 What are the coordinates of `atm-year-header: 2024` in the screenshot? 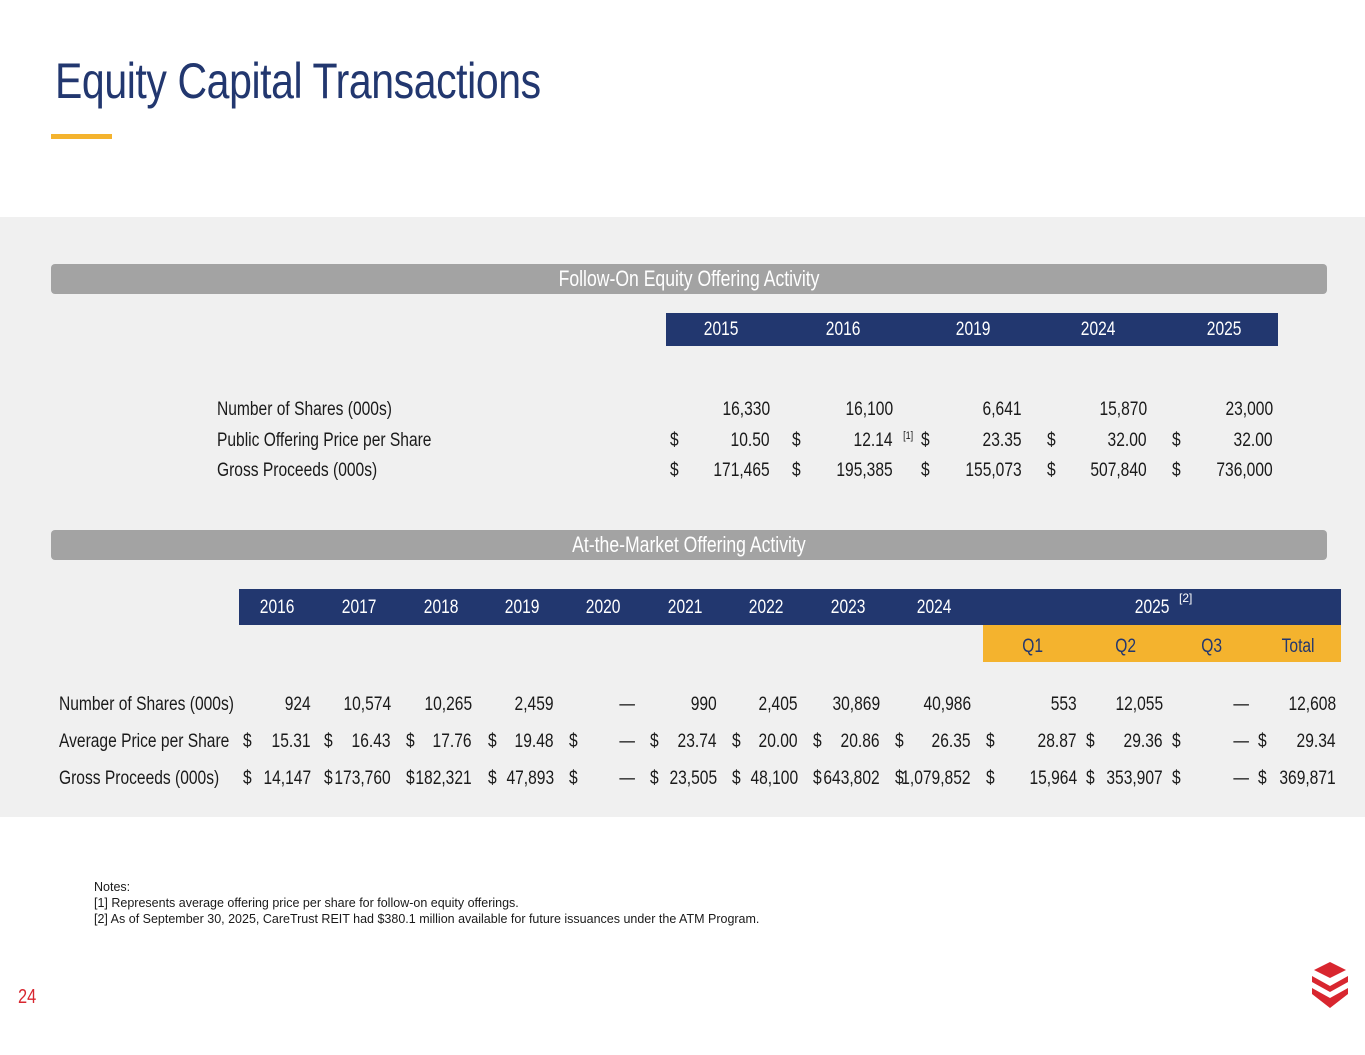 It's located at (934, 607).